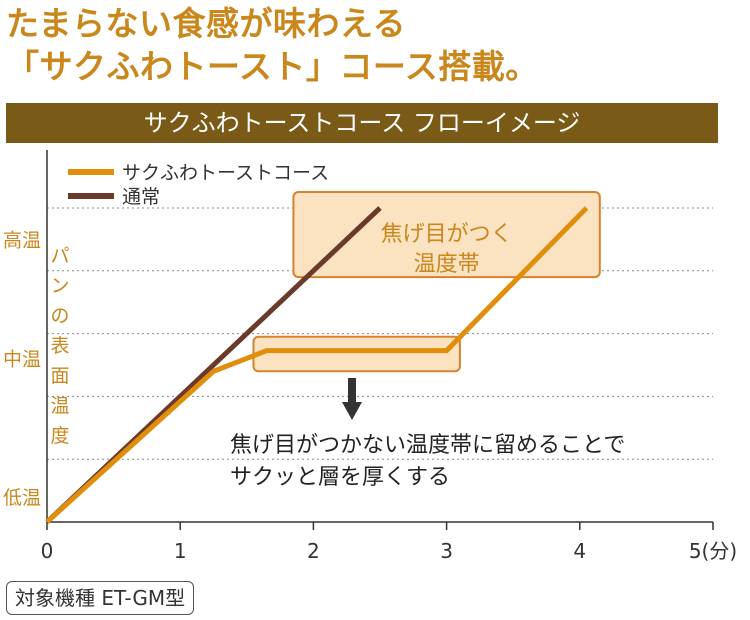  Describe the element at coordinates (141, 197) in the screenshot. I see `legend-label: 通常` at that location.